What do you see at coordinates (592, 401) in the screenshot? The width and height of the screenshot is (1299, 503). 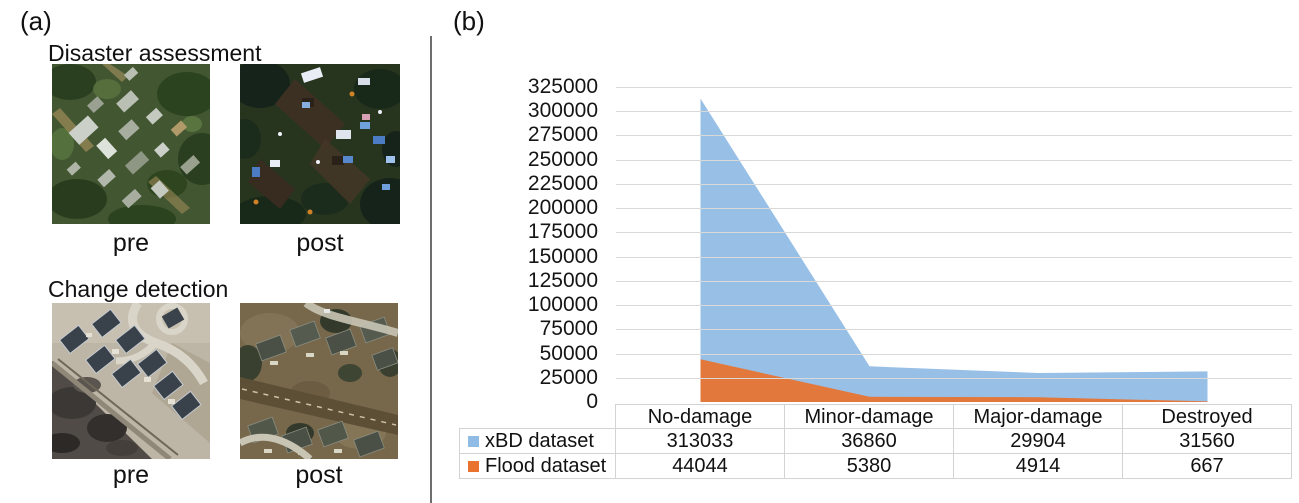 I see `y-axis-tick-label: 0` at bounding box center [592, 401].